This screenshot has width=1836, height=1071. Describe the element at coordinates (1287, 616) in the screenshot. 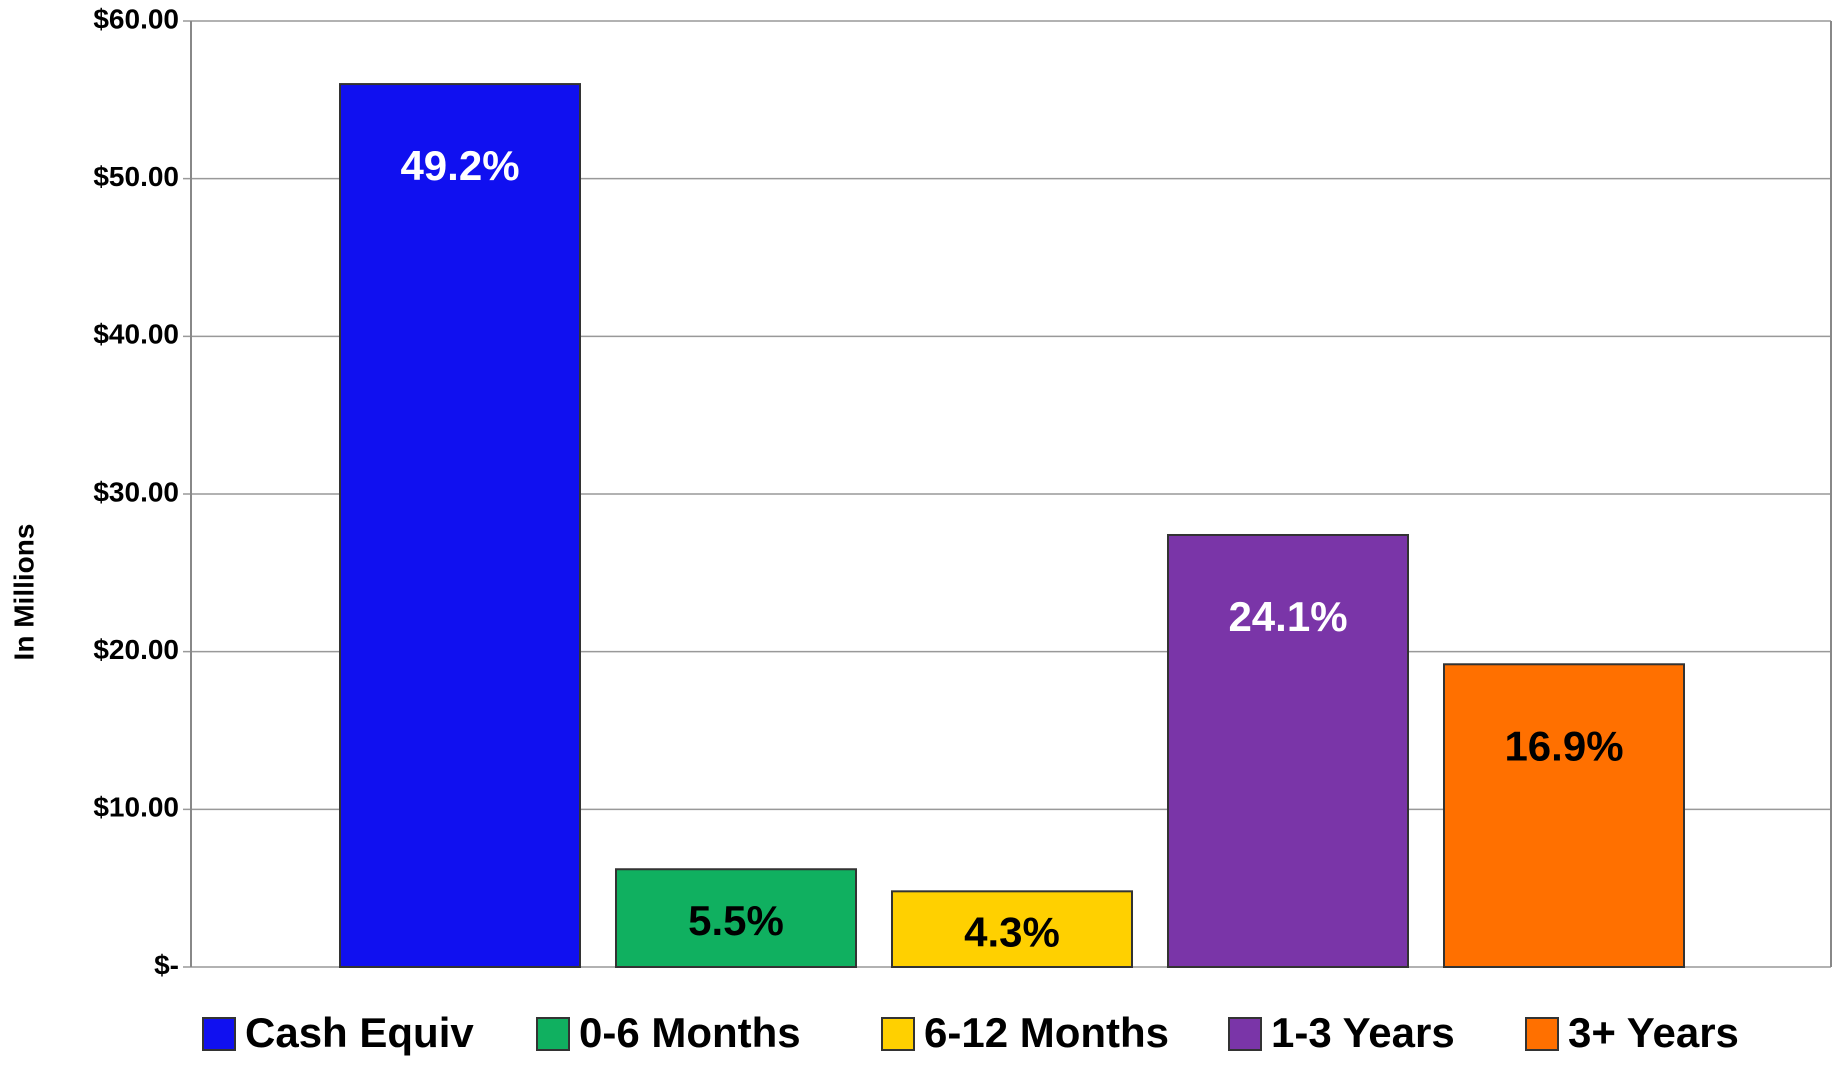

I see `data-label: 24.1%` at that location.